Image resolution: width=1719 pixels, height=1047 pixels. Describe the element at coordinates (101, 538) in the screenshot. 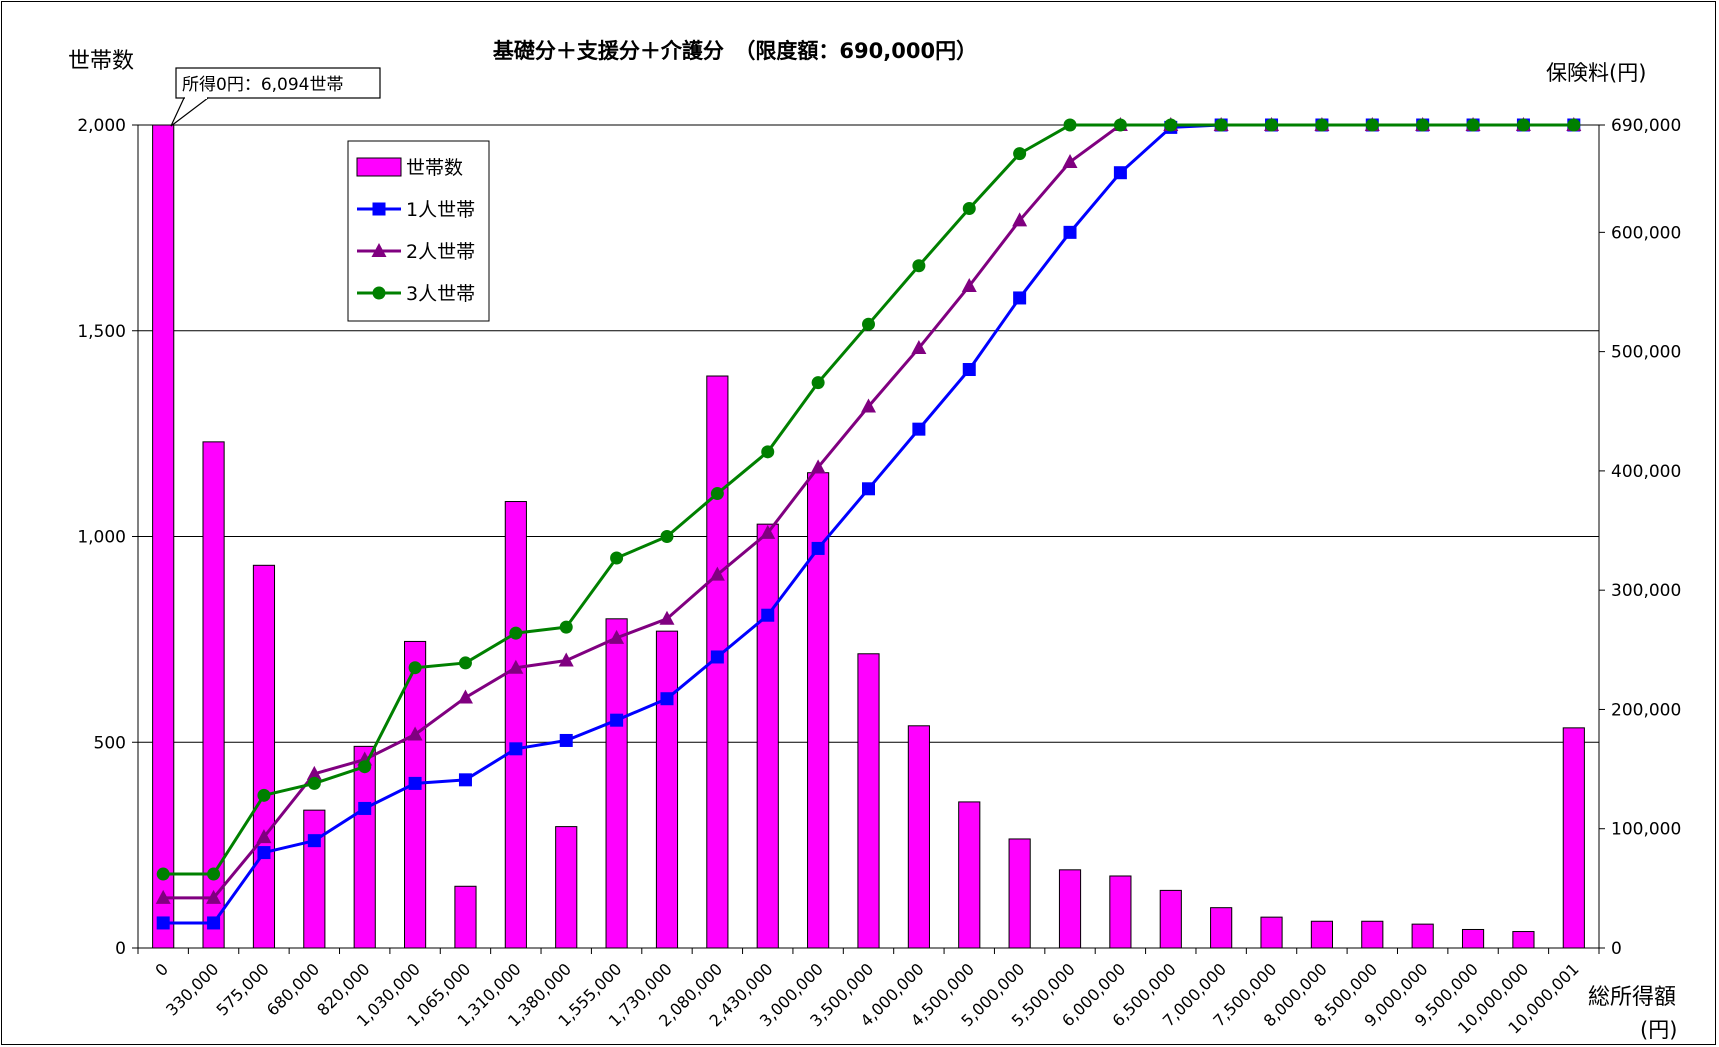

I see `y-left-tick-label: 1,000` at that location.